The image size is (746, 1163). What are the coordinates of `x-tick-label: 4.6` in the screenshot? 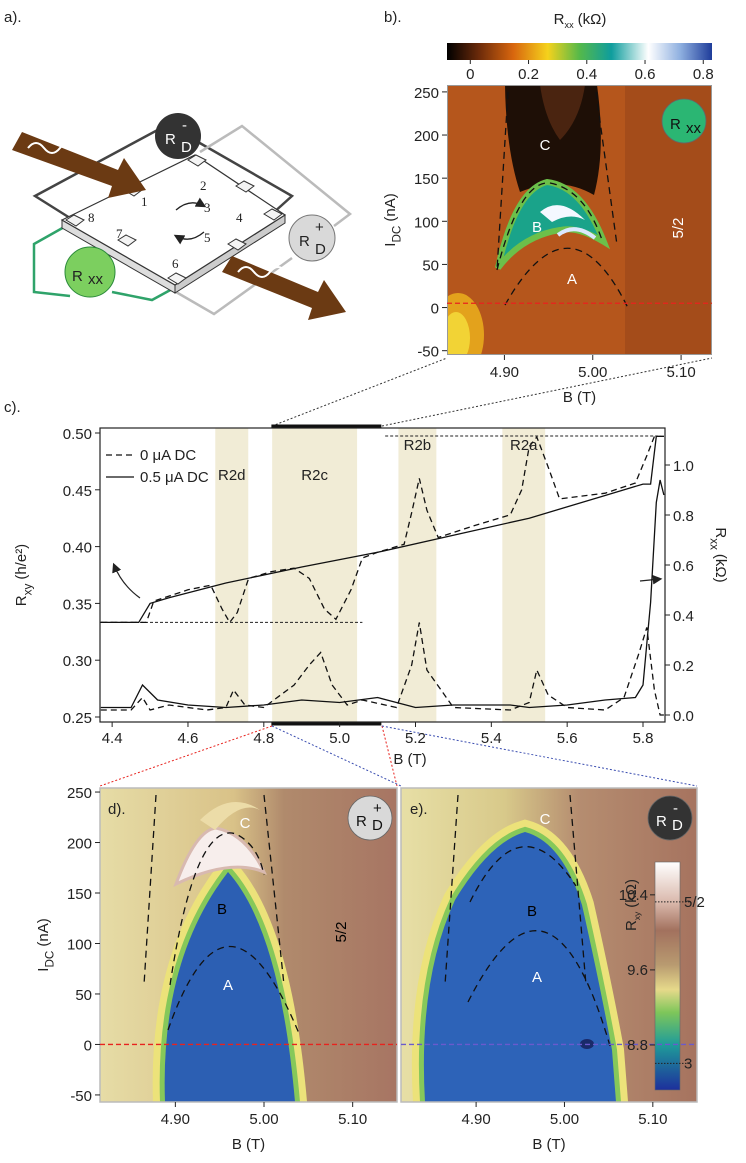 It's located at (188, 738).